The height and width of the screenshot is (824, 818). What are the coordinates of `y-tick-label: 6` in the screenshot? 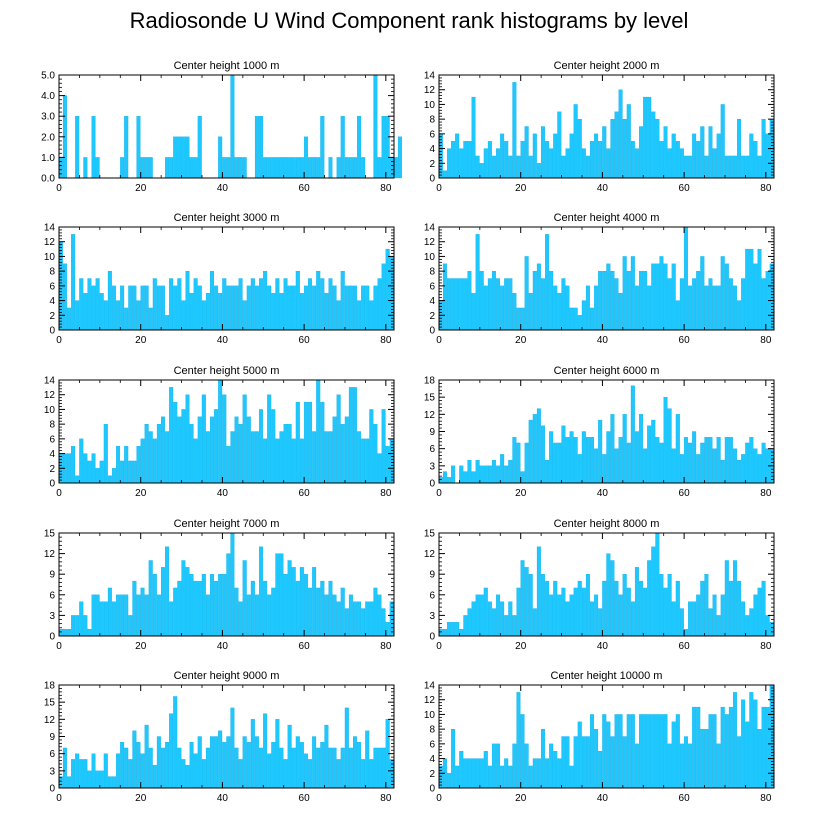 It's located at (432, 744).